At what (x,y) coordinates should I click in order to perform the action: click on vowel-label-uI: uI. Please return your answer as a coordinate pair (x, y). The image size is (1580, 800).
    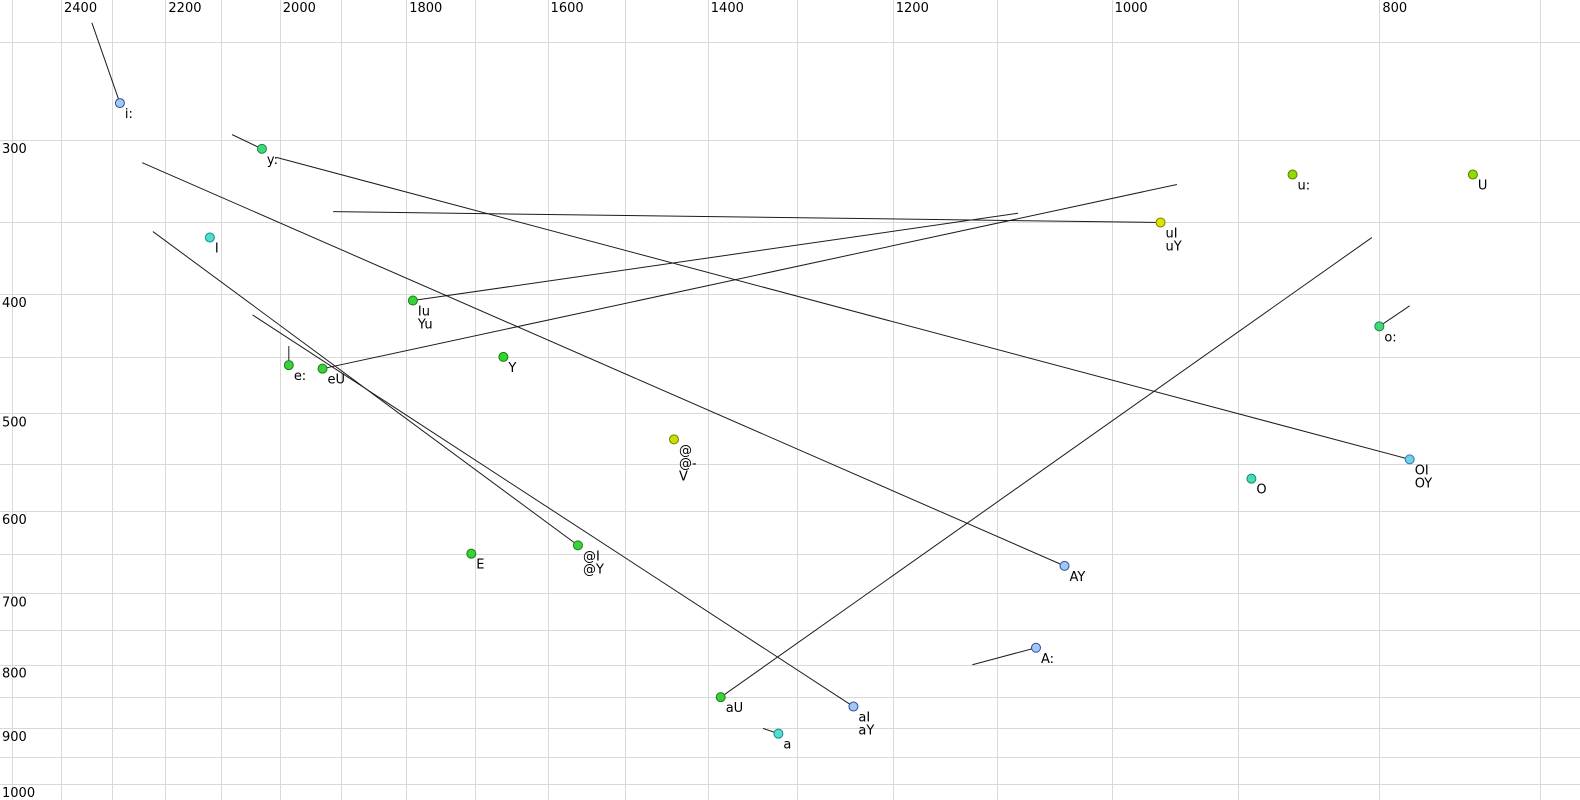
    Looking at the image, I should click on (1172, 233).